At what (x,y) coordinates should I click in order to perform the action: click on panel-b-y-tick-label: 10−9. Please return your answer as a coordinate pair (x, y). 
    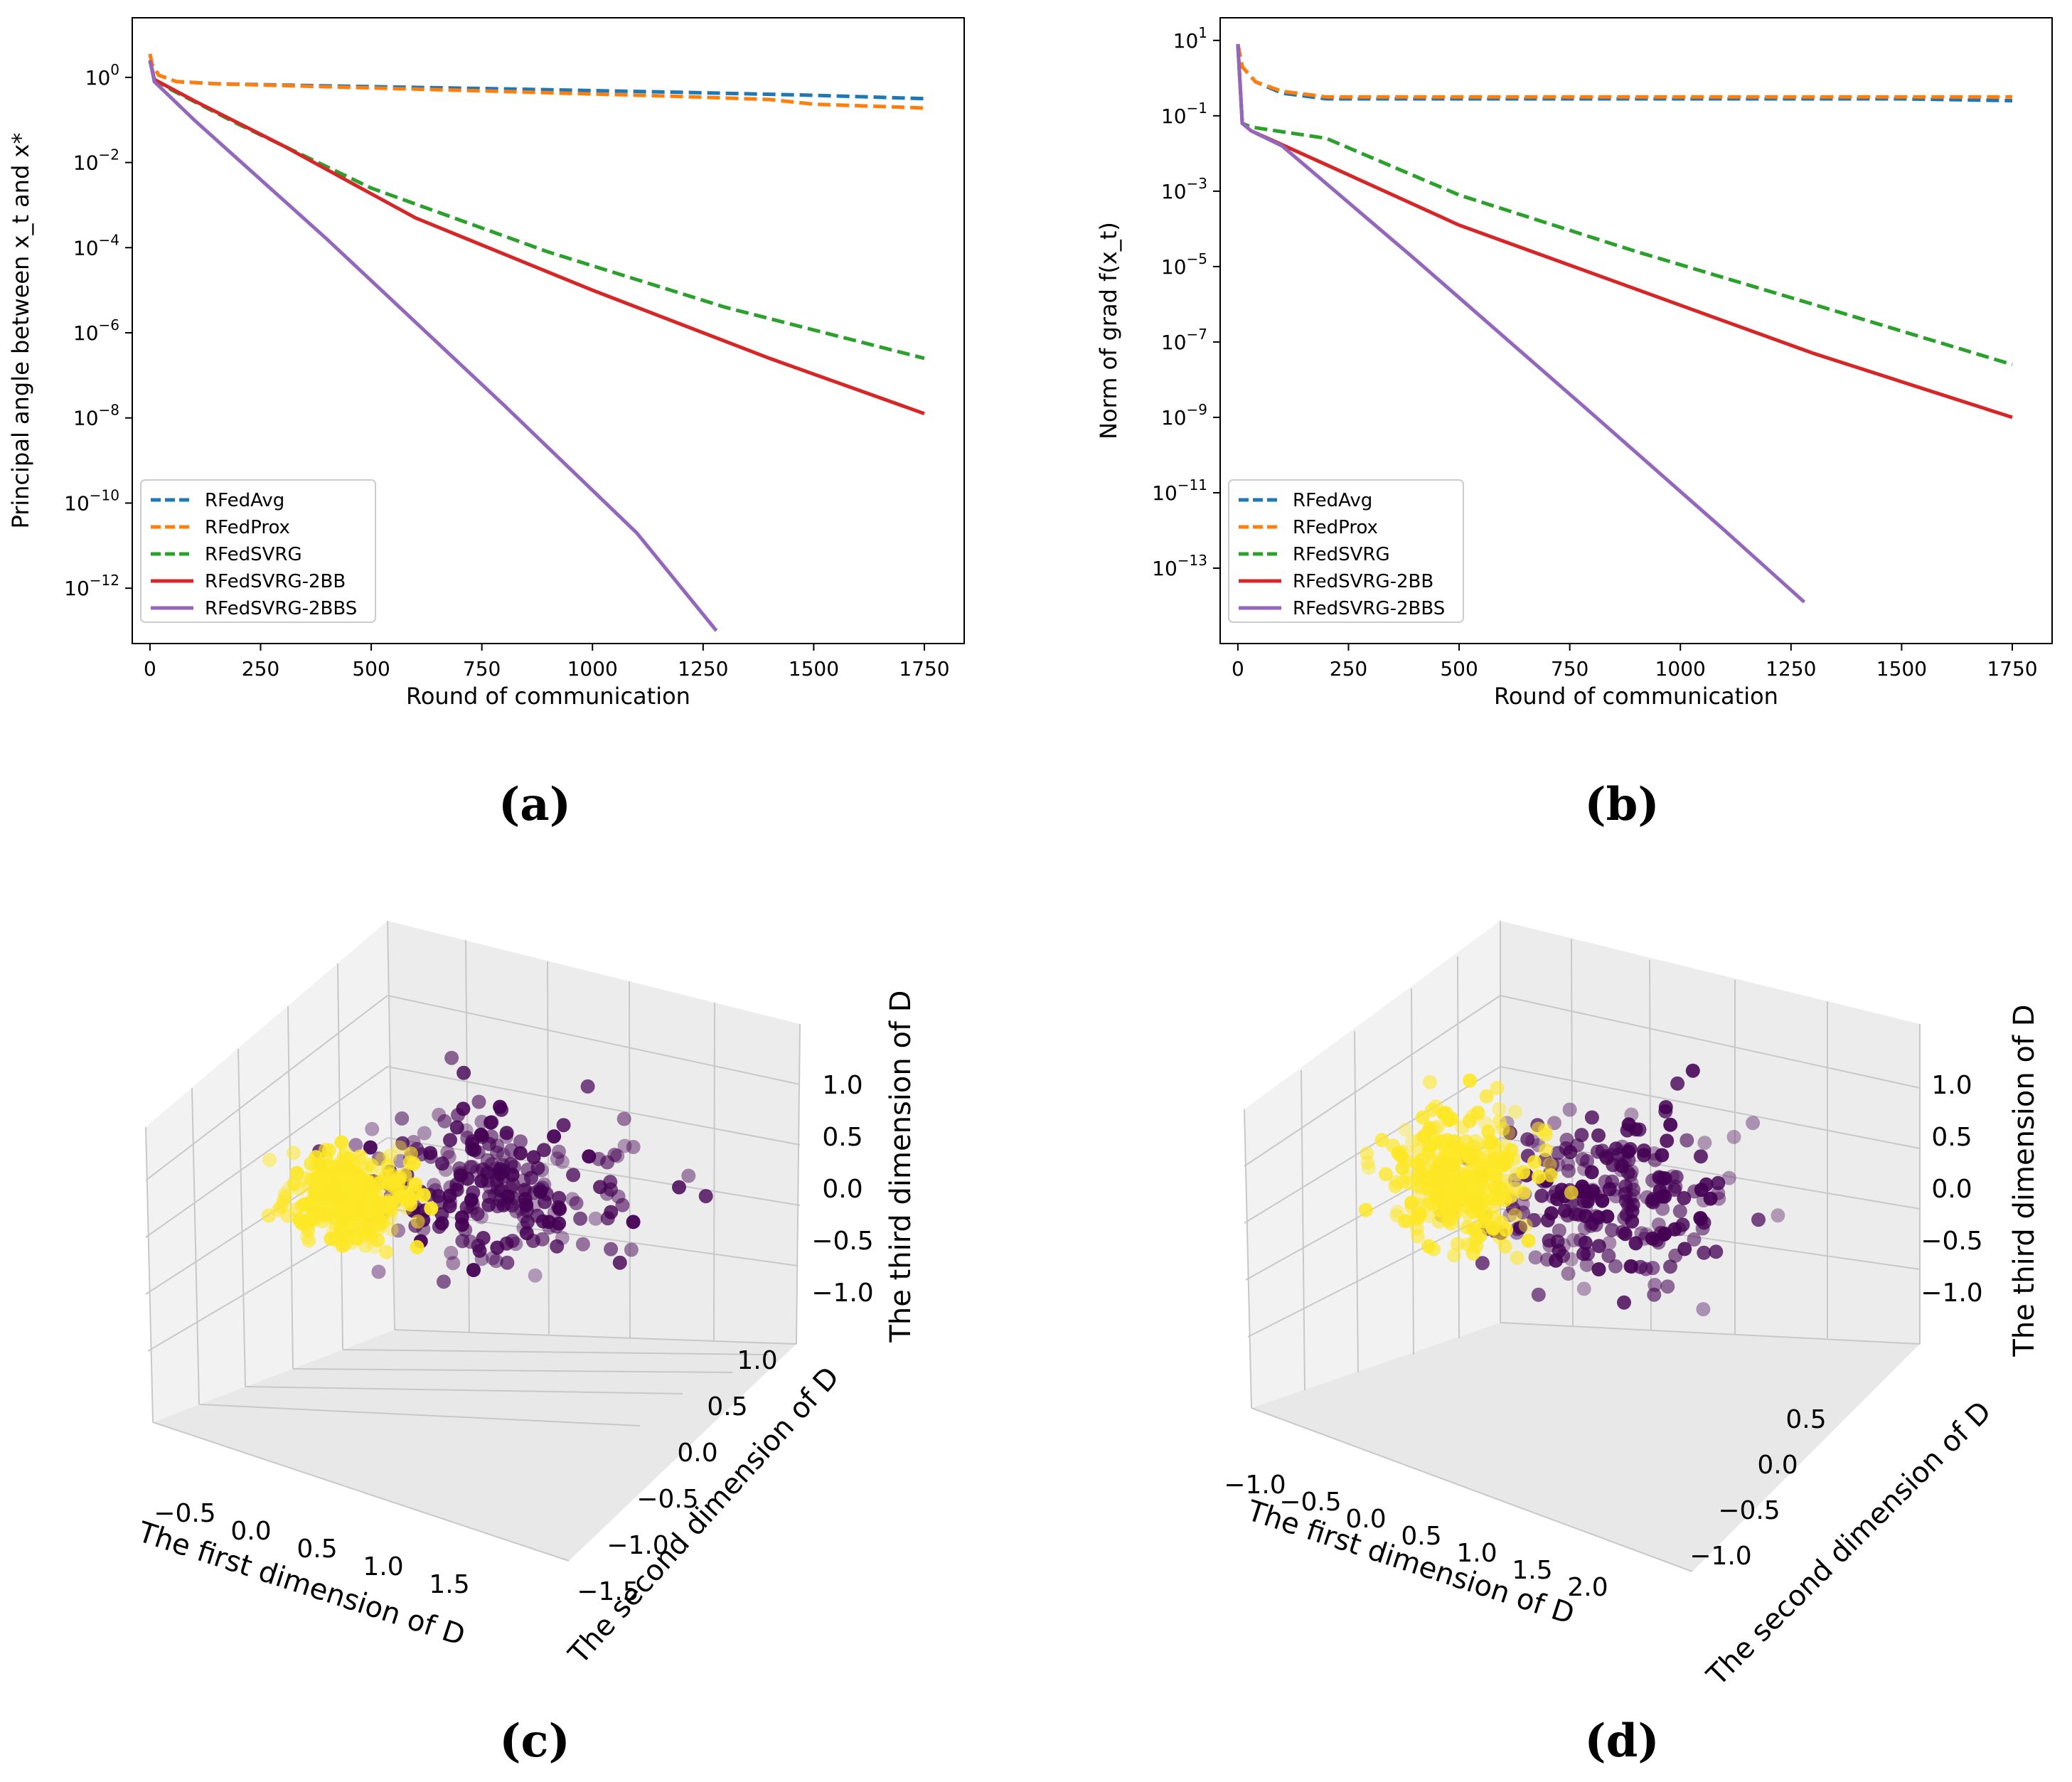
    Looking at the image, I should click on (1184, 415).